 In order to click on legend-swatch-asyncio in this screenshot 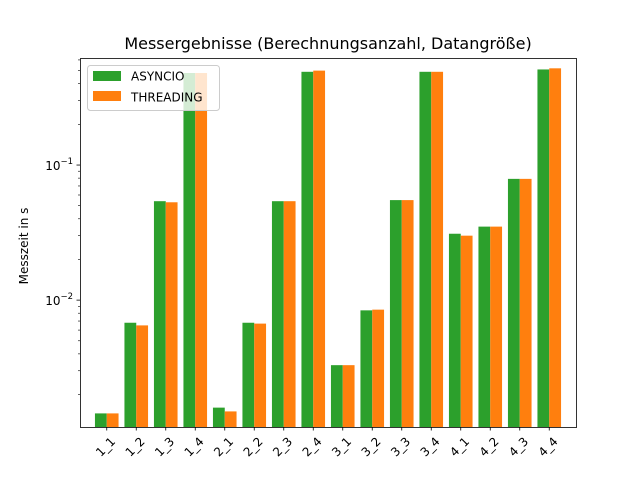, I will do `click(107, 76)`.